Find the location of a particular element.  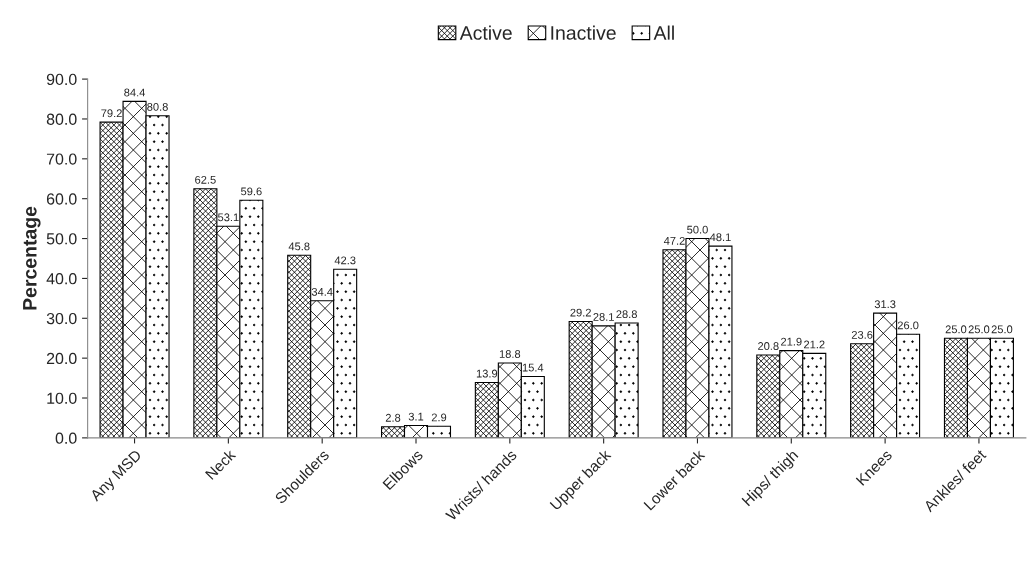

data-label: 2.8 is located at coordinates (393, 417).